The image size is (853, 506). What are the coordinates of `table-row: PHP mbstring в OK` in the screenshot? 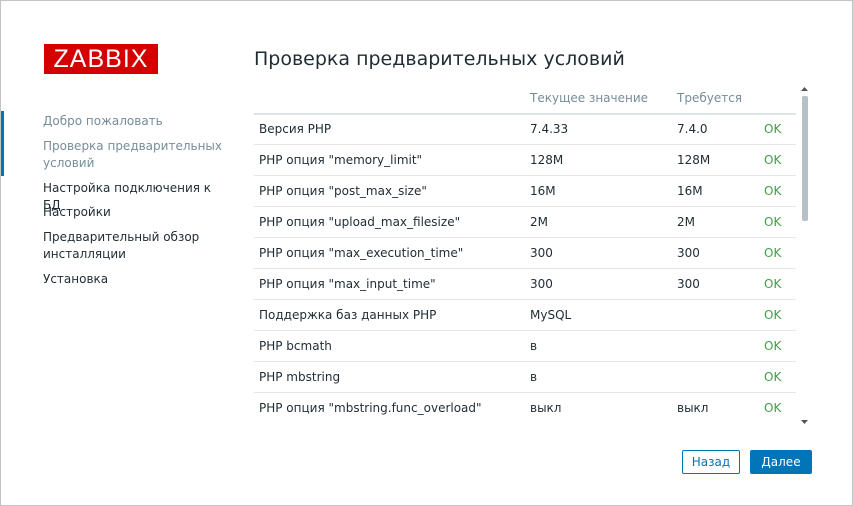 It's located at (525, 377).